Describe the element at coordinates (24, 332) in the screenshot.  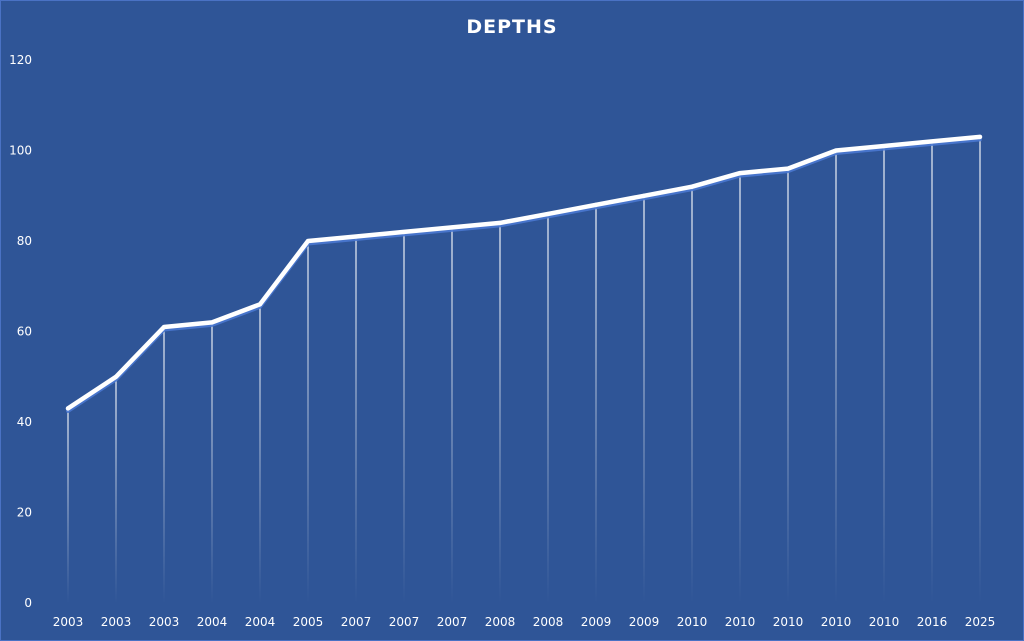
I see `y-tick-label: 60` at that location.